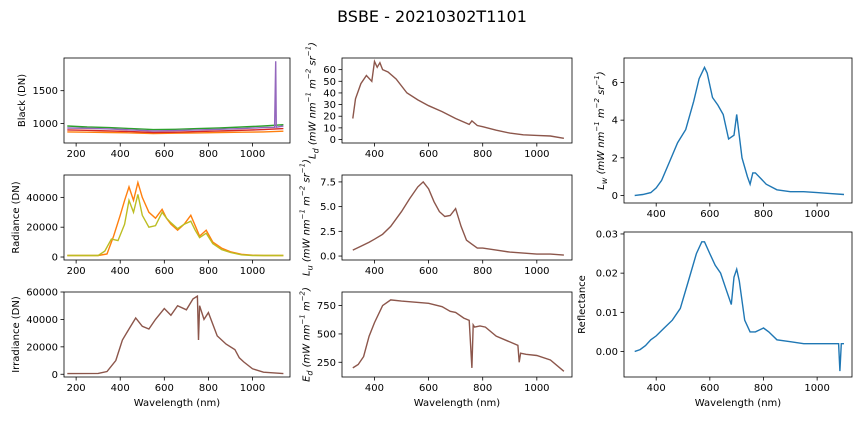  I want to click on panel-lw: 400 600 800 1000 0 2 4 6Lw (mW nm−1 m−2 sr−1), so click(723, 138).